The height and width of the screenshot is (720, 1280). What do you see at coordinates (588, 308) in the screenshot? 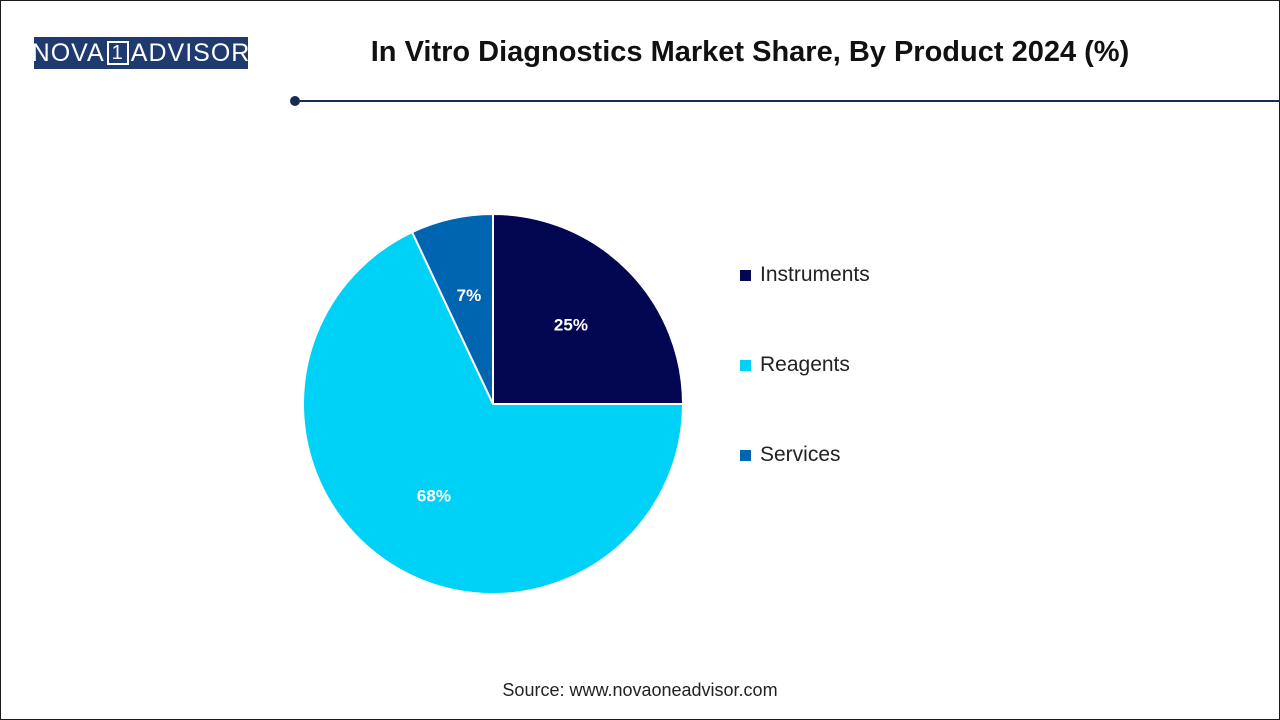
I see `pie-slice-instruments` at bounding box center [588, 308].